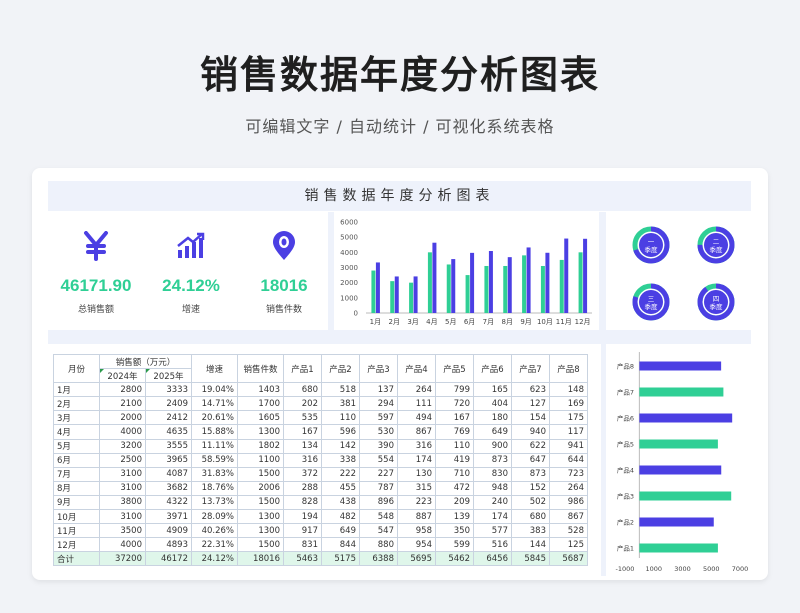 This screenshot has width=800, height=613. I want to click on header-month: 月份, so click(76, 368).